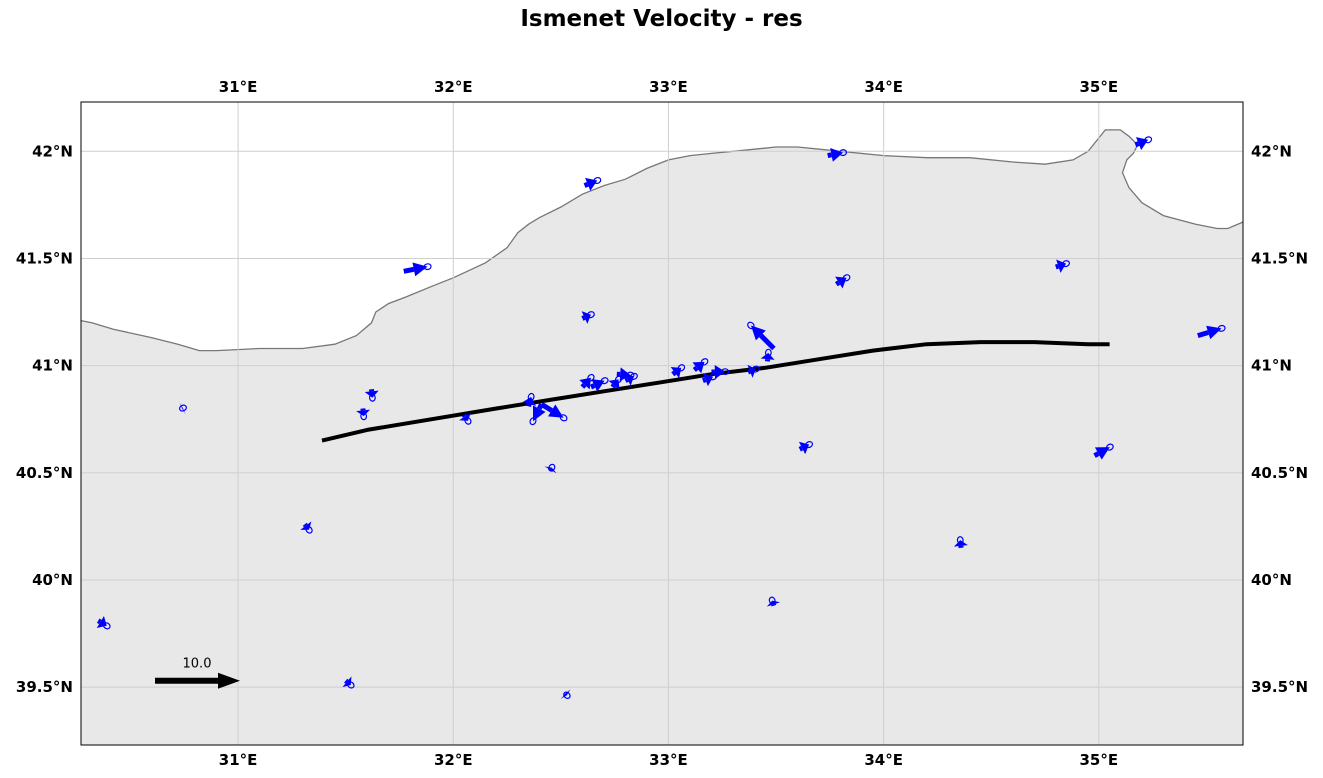 The height and width of the screenshot is (778, 1323). Describe the element at coordinates (453, 87) in the screenshot. I see `lon-tick-label-top: 32°E` at that location.